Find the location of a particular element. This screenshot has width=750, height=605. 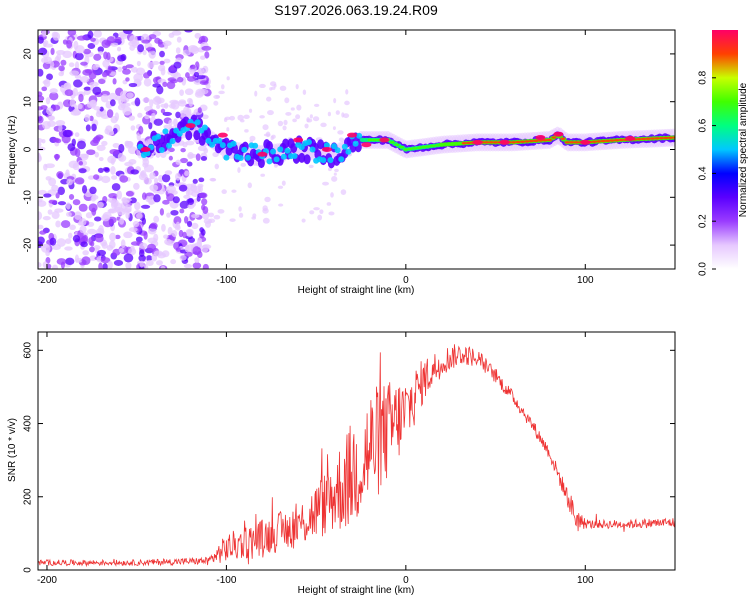

figure-title: S197.2026.063.19.24.R09 is located at coordinates (356, 10).